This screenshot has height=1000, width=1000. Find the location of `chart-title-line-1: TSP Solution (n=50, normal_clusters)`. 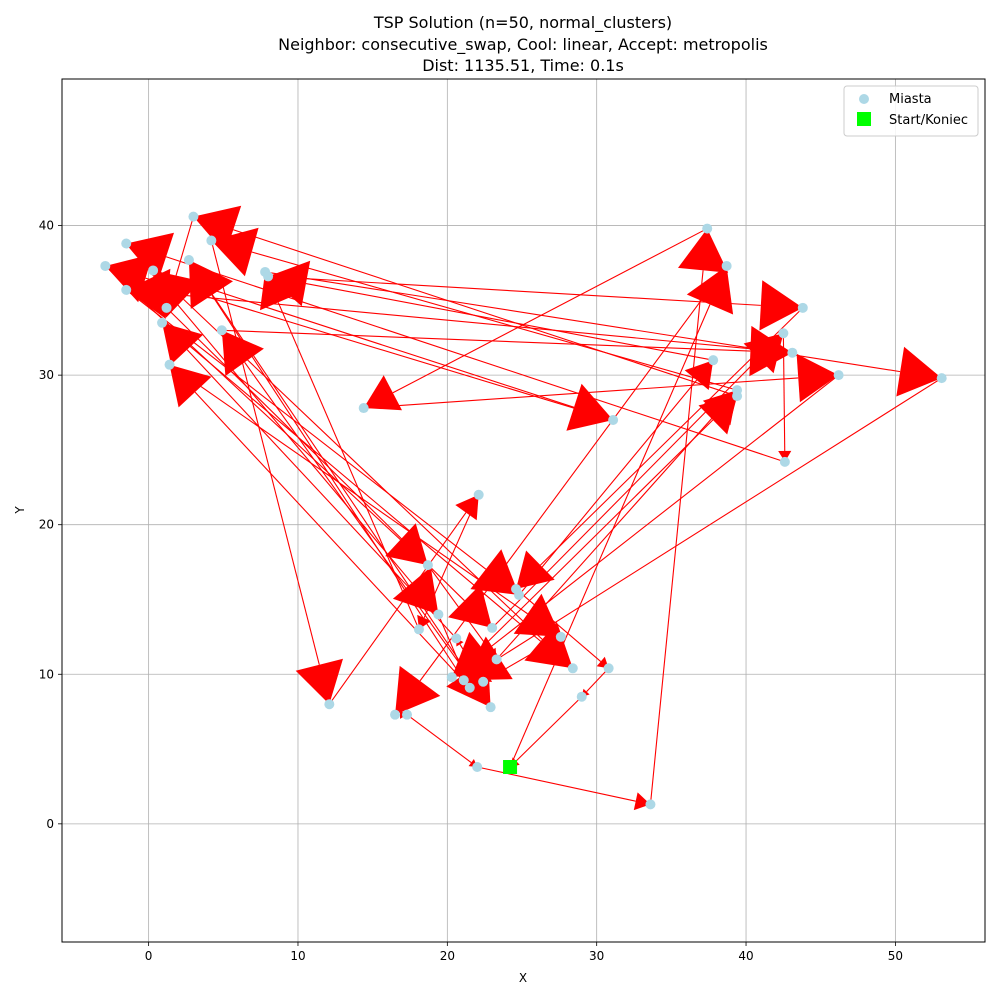

chart-title-line-1: TSP Solution (n=50, normal_clusters) is located at coordinates (522, 23).